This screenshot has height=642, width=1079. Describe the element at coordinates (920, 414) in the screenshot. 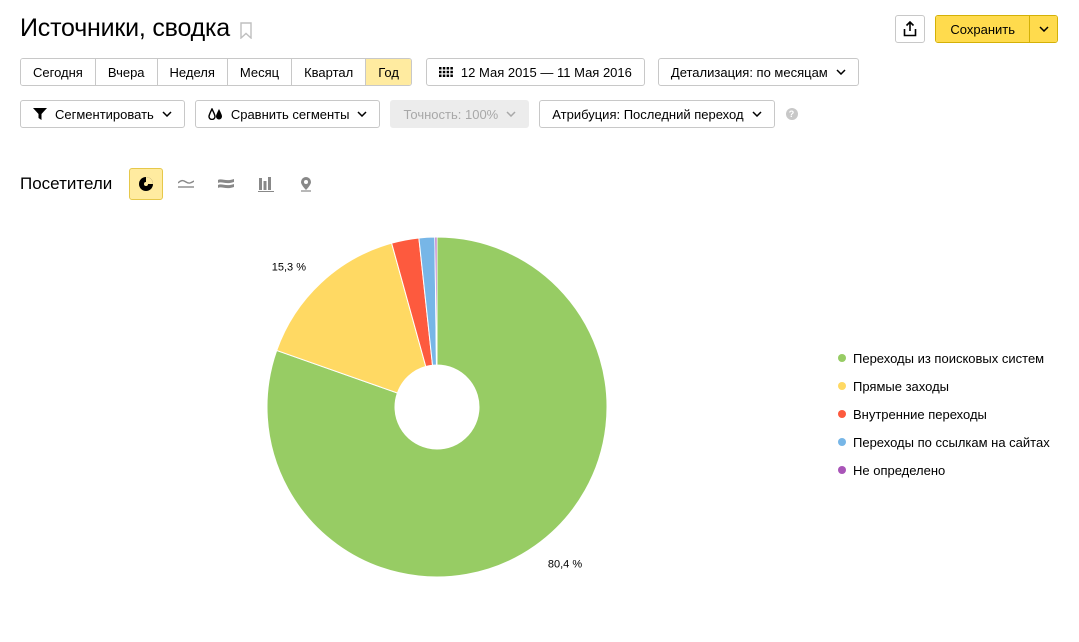

I see `legend-label: Внутренние переходы` at that location.